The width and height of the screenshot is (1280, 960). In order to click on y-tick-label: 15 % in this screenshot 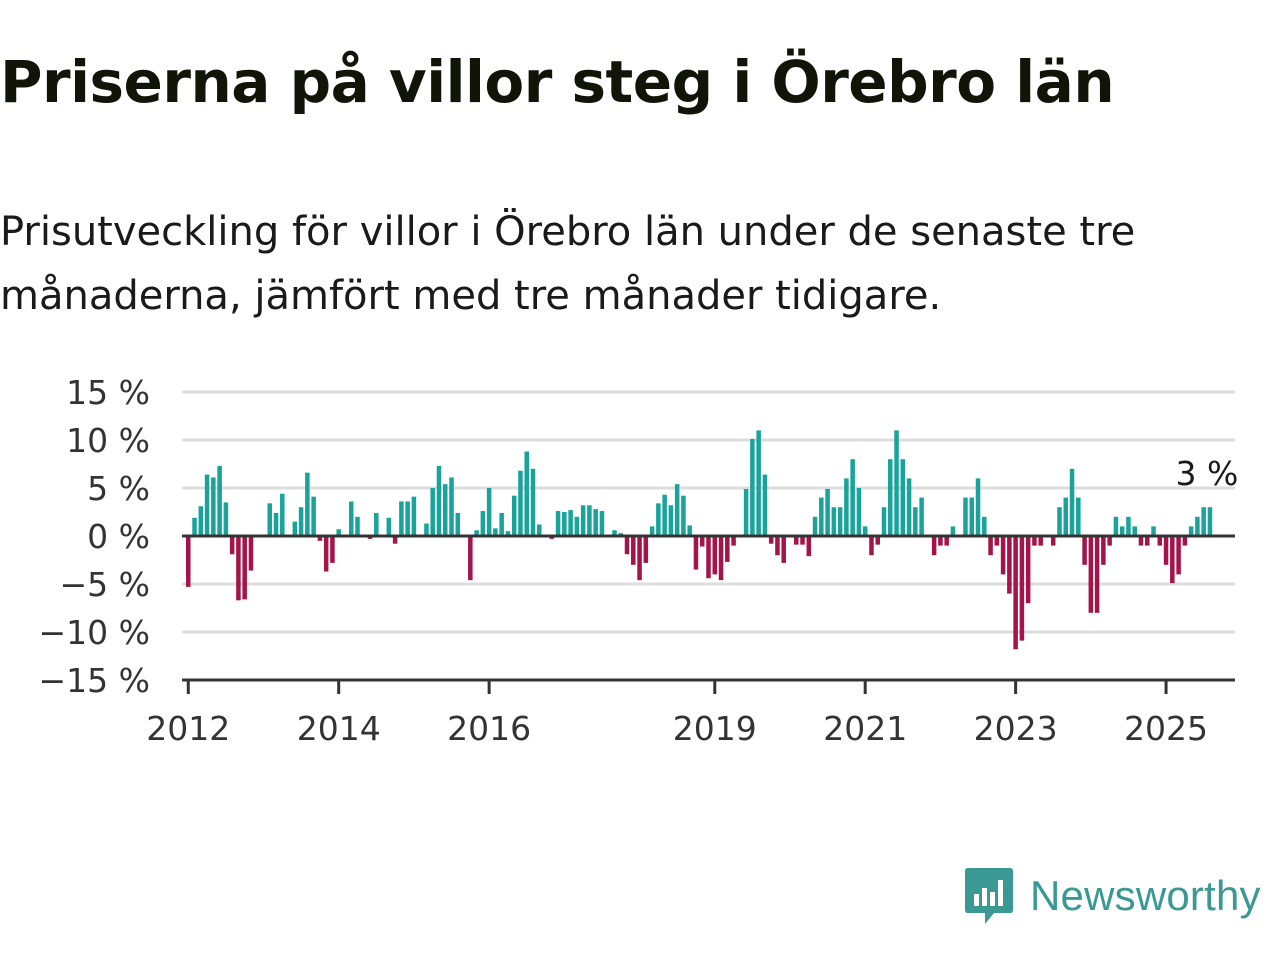, I will do `click(108, 392)`.